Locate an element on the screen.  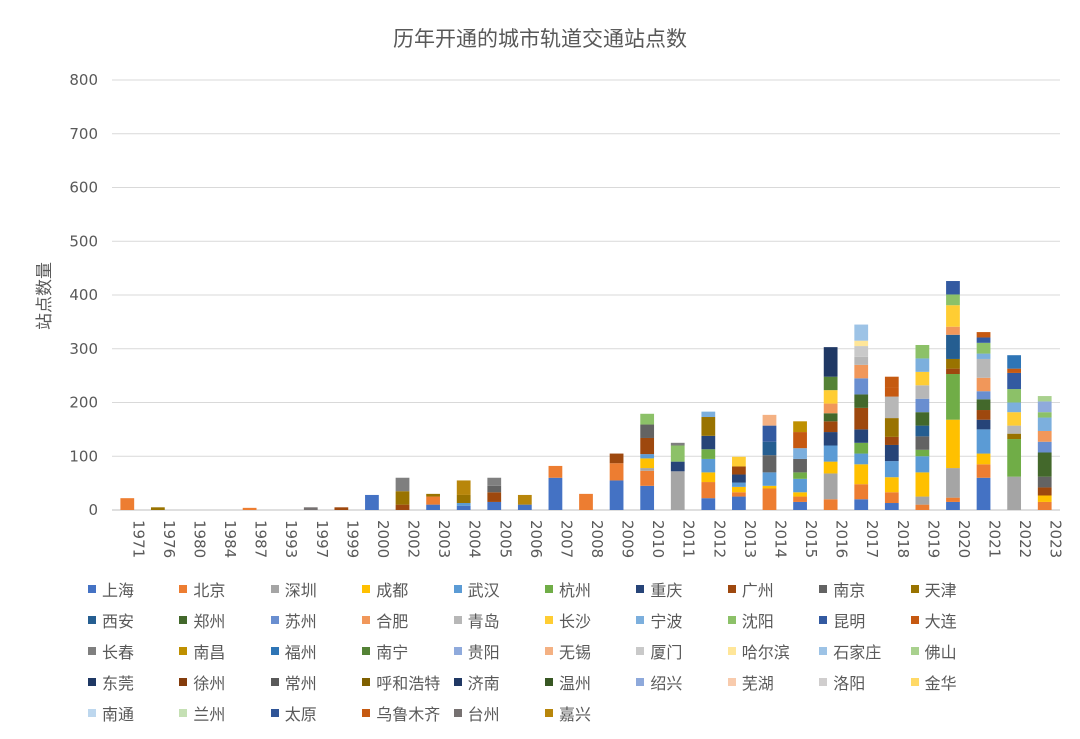
legend-item: 兰州 is located at coordinates (202, 713).